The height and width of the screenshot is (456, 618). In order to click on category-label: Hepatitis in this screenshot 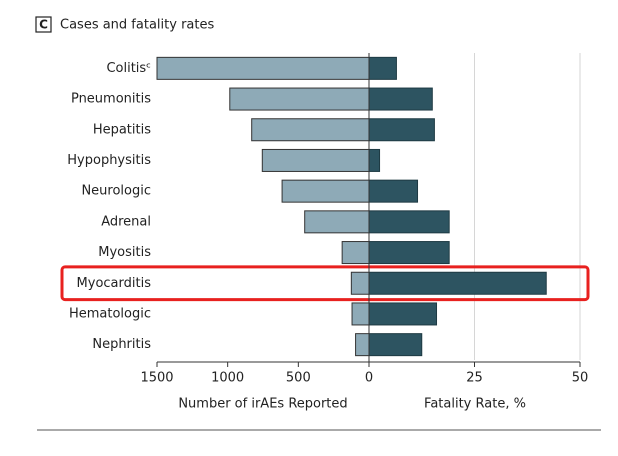, I will do `click(122, 129)`.